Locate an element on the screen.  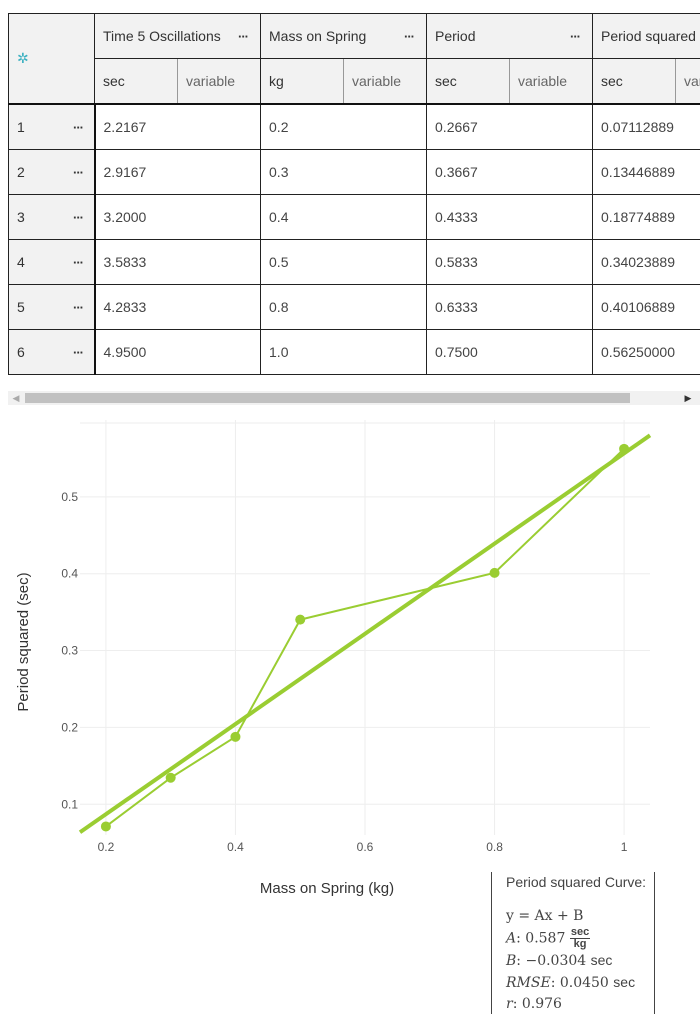
table-row: 3 ··· 3.2000 0.4 0.4333 0.18774889 is located at coordinates (354, 217).